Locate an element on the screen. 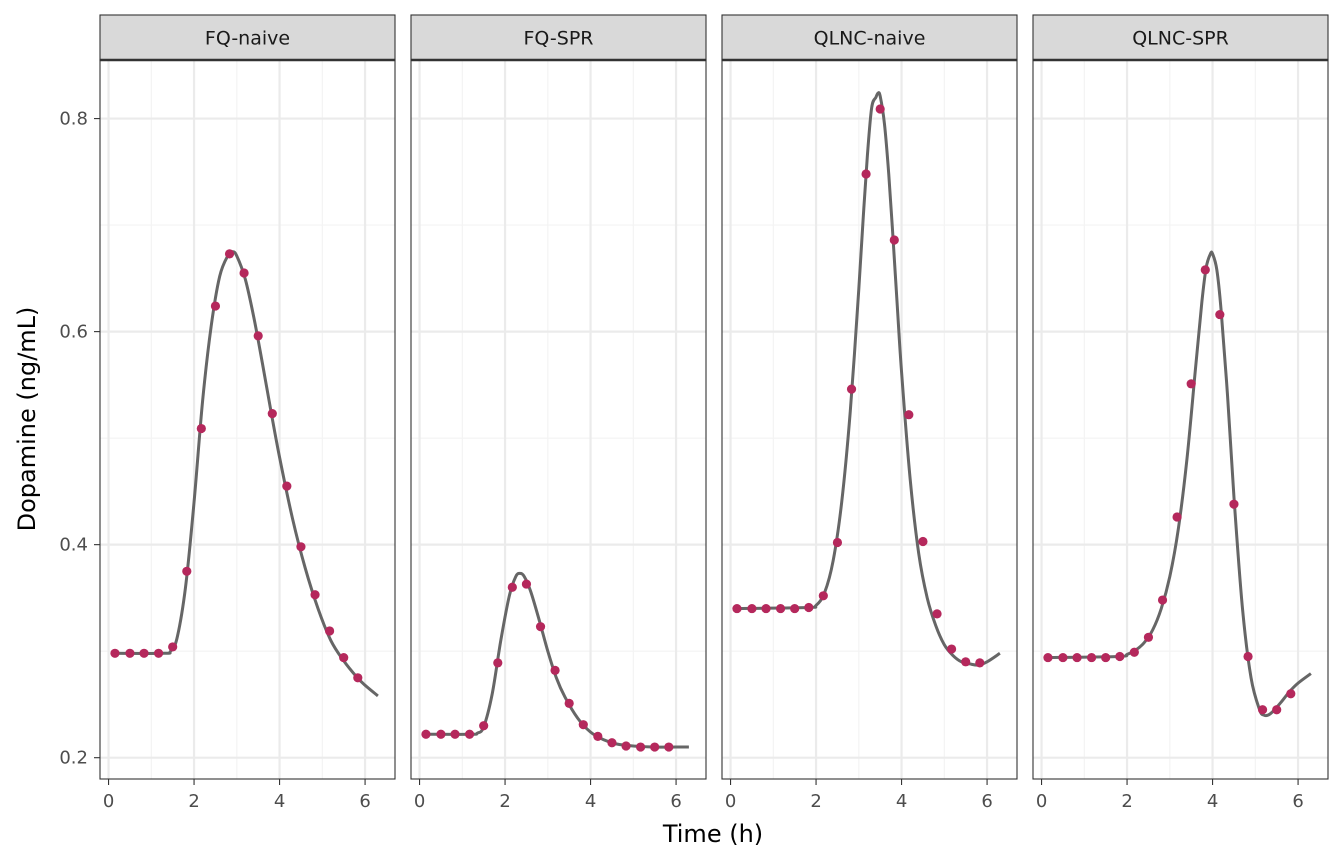  facet-label: QLNC-naive is located at coordinates (870, 39).